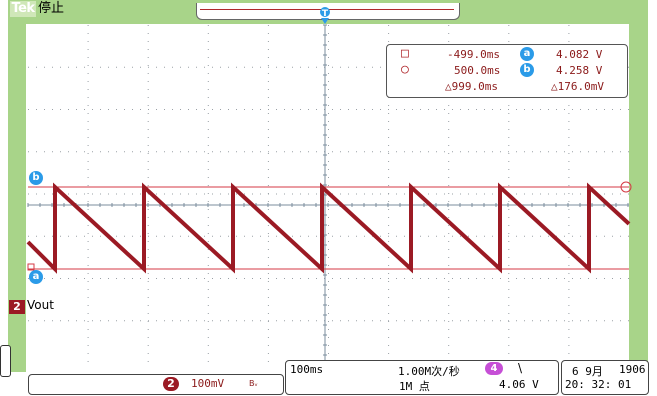 The height and width of the screenshot is (396, 657). What do you see at coordinates (36, 277) in the screenshot?
I see `cursor-a-badge: a` at bounding box center [36, 277].